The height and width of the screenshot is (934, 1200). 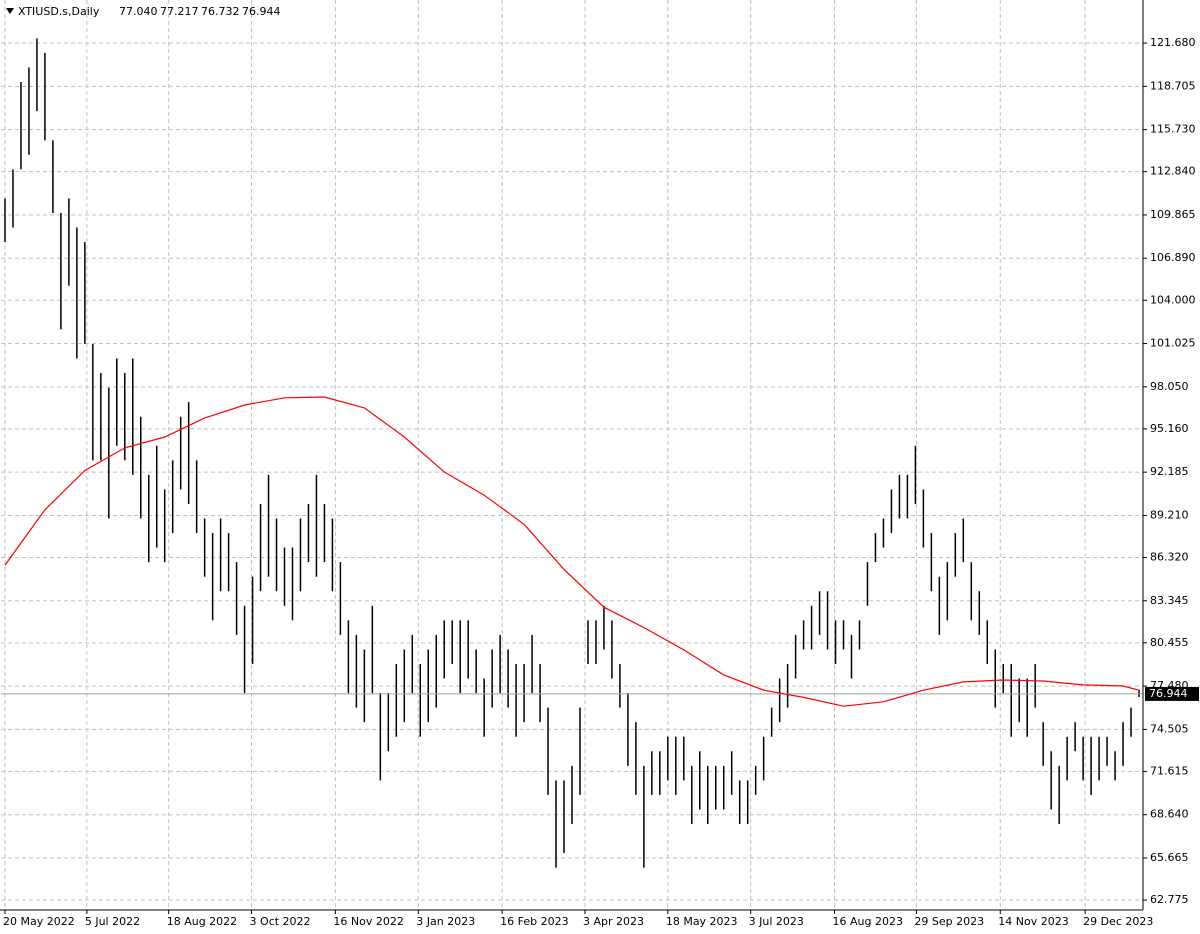 I want to click on y-tick-label: 115.730, so click(x=1173, y=129).